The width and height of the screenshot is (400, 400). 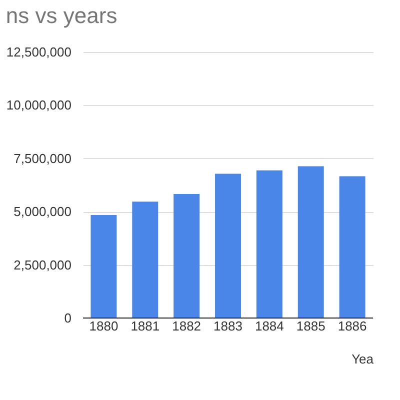 What do you see at coordinates (363, 359) in the screenshot?
I see `x-axis-title: Yea` at bounding box center [363, 359].